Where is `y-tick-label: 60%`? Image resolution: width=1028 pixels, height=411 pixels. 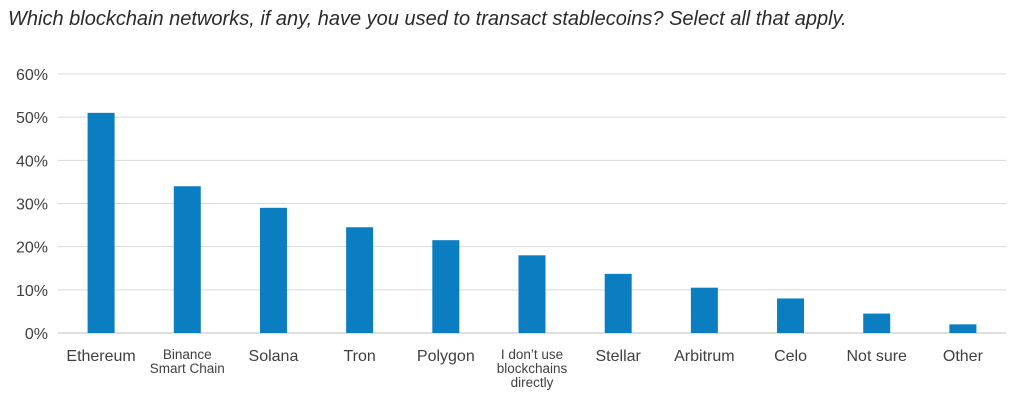 y-tick-label: 60% is located at coordinates (32, 75).